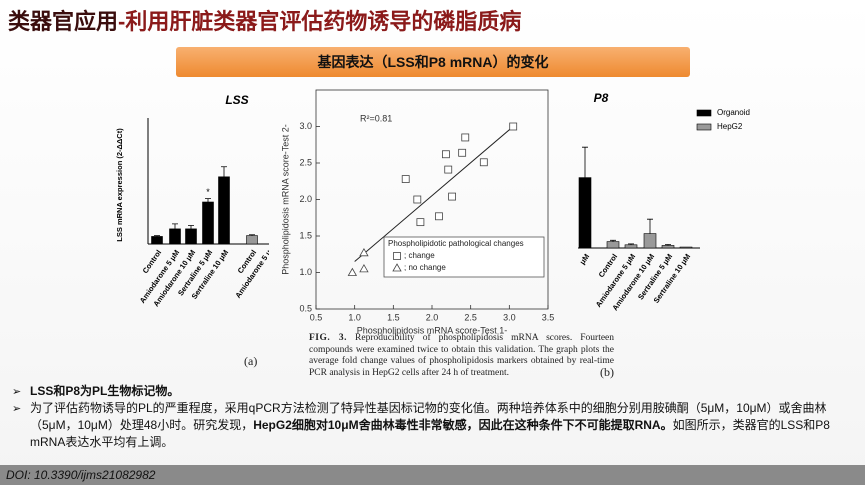 This screenshot has height=485, width=865. What do you see at coordinates (509, 317) in the screenshot?
I see `x-tick-label: 3.0` at bounding box center [509, 317].